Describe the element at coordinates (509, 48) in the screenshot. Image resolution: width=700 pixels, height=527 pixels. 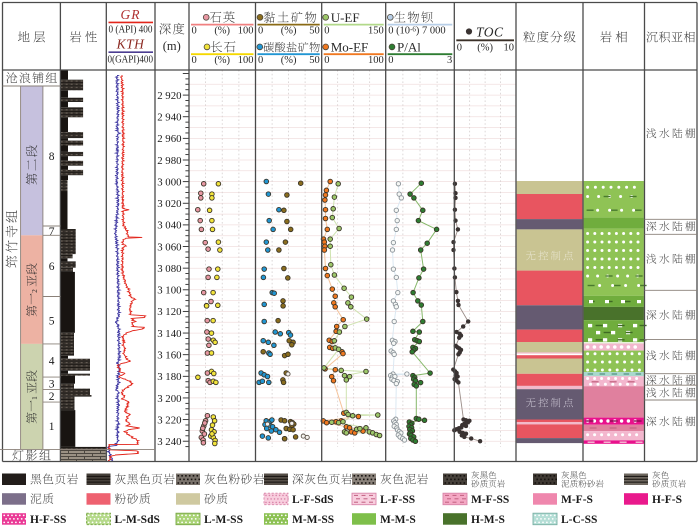
I see `svg-text: 10` at that location.